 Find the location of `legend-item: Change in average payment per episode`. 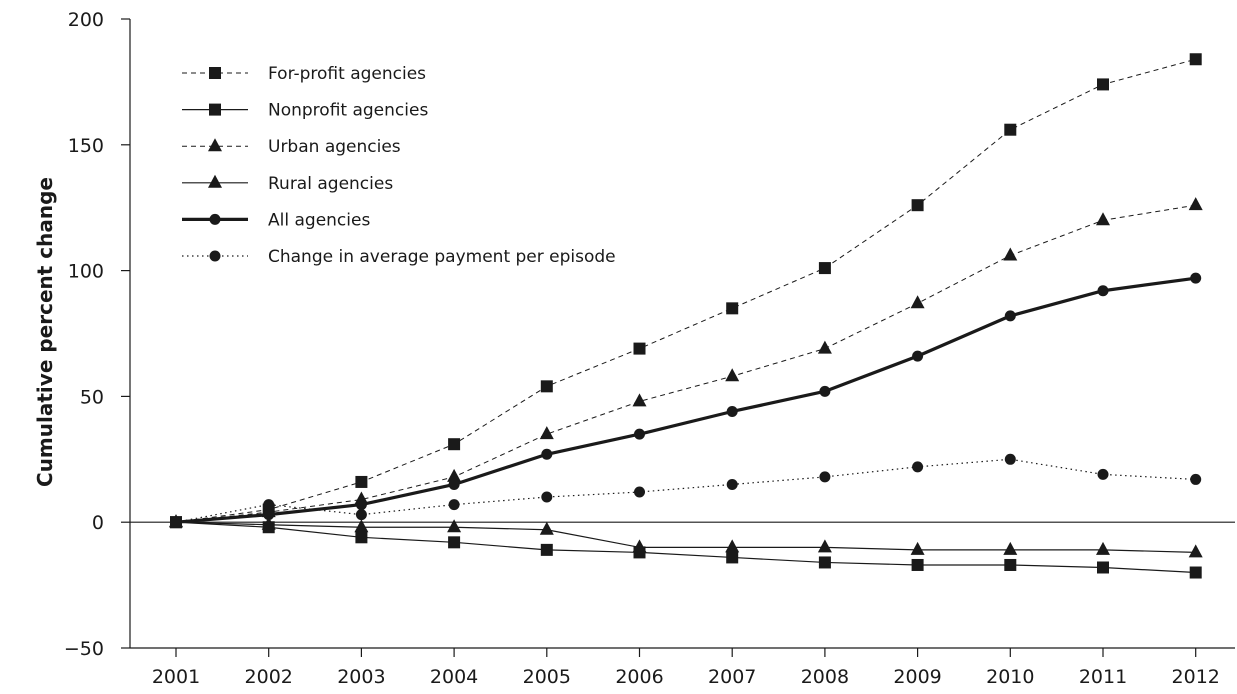

legend-item: Change in average payment per episode is located at coordinates (399, 257).